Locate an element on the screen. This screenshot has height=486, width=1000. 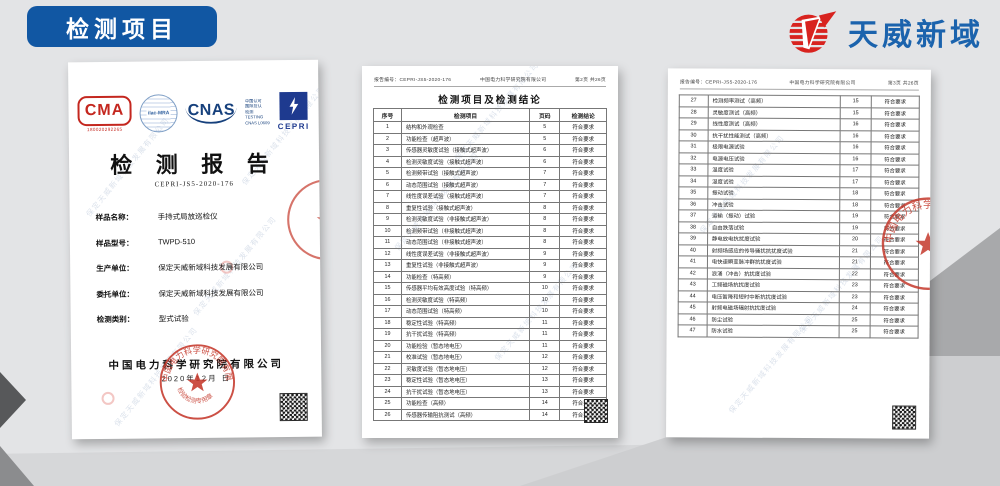
cell-index: 8 is located at coordinates (387, 207).